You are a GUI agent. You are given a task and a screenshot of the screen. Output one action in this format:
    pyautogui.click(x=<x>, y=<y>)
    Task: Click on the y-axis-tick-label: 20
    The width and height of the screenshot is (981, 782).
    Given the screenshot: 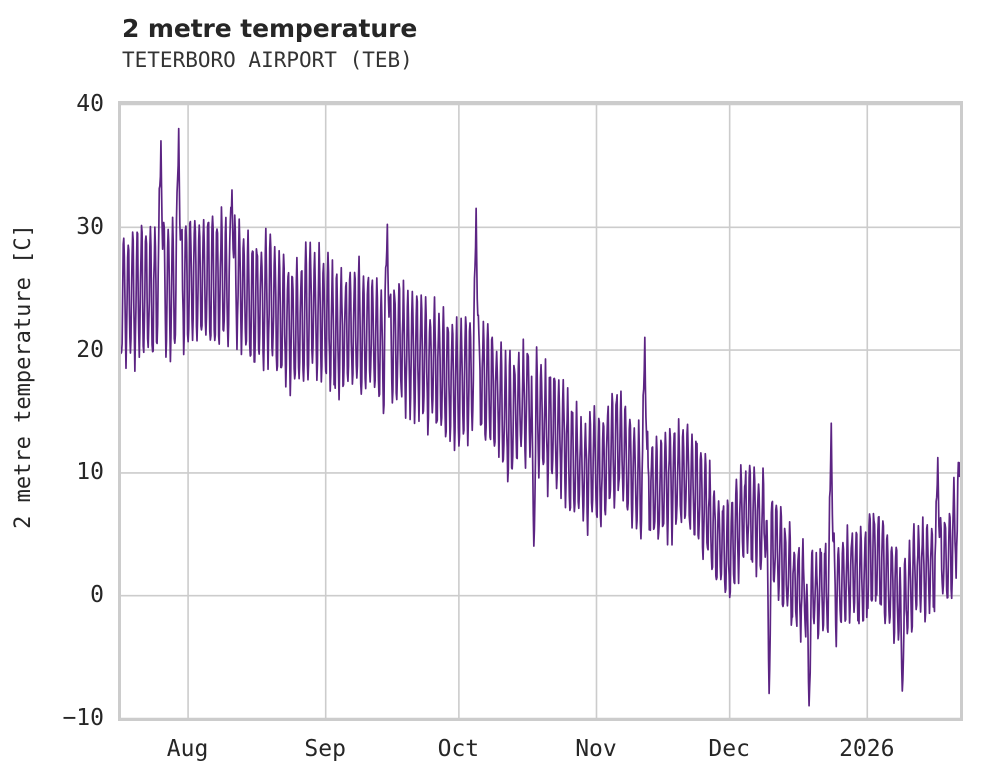 What is the action you would take?
    pyautogui.click(x=90, y=349)
    